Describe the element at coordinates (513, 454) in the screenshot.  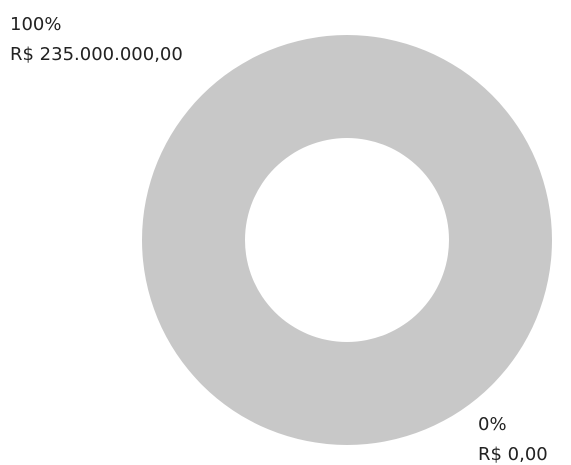
I see `amount-label: R$ 0,00` at that location.